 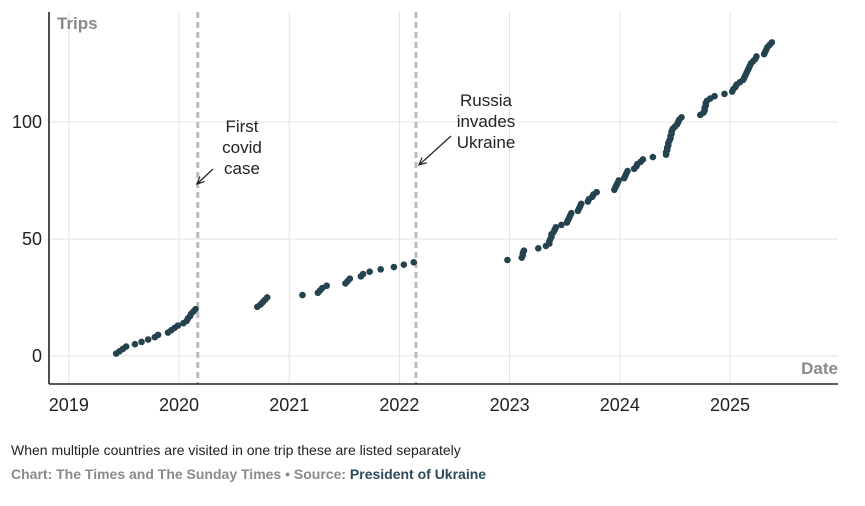 I want to click on x-tick-label: 2019, so click(x=69, y=405).